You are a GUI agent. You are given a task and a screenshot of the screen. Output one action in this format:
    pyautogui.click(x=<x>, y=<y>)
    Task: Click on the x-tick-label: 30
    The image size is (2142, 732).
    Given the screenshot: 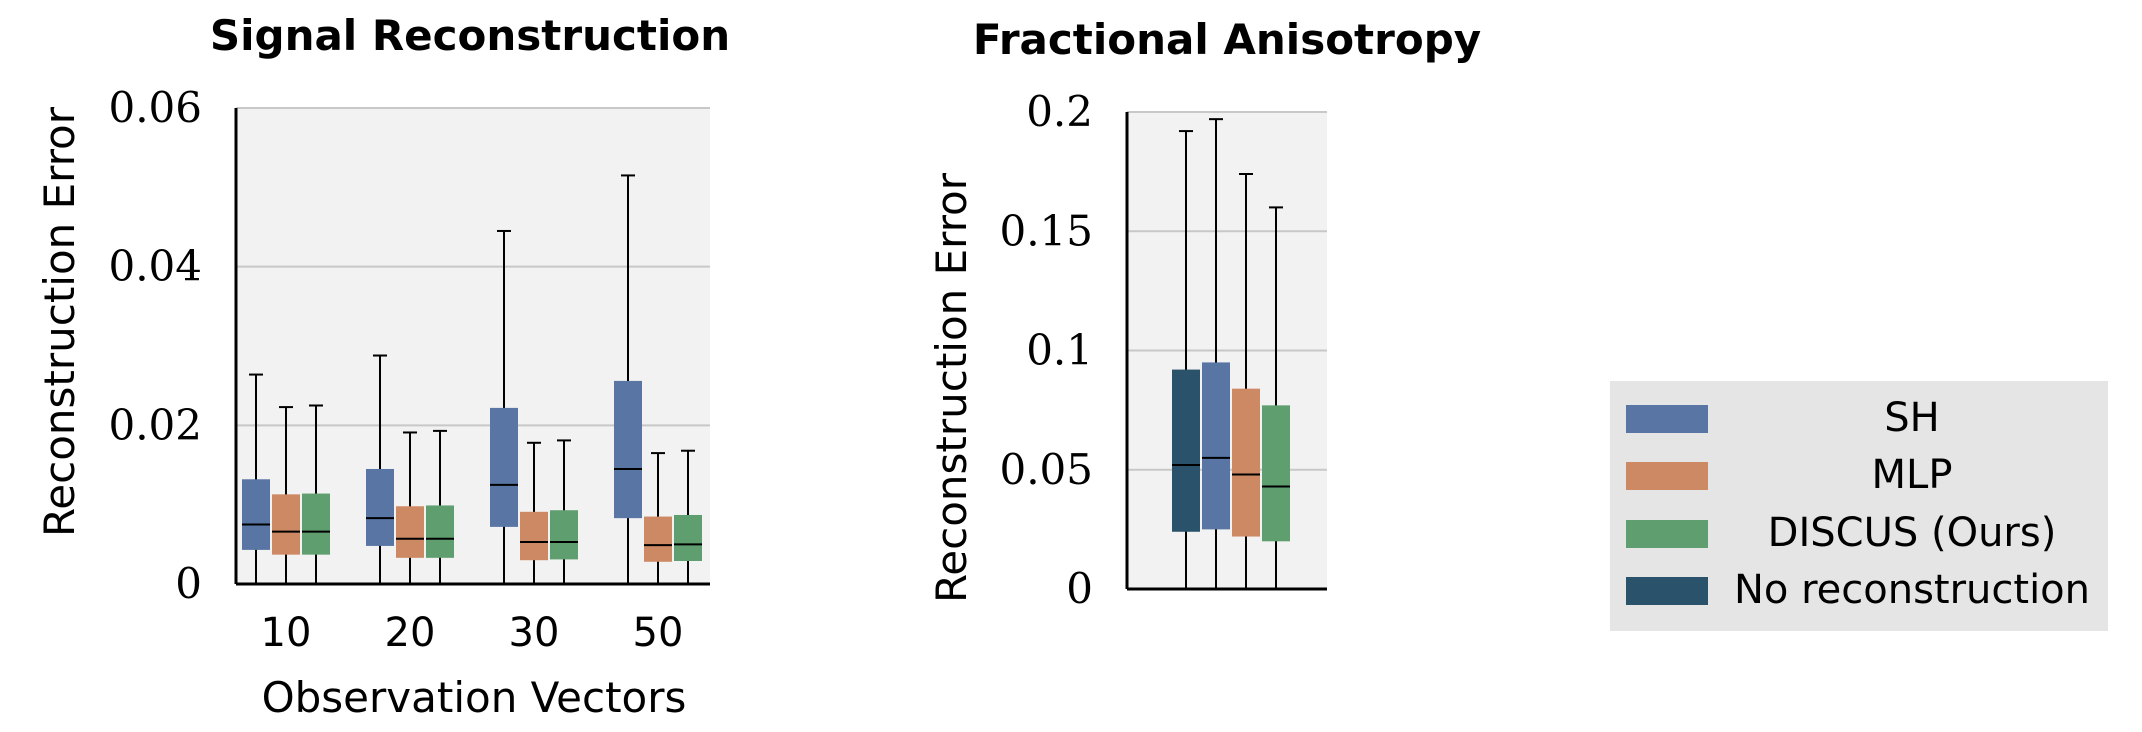 What is the action you would take?
    pyautogui.click(x=534, y=633)
    